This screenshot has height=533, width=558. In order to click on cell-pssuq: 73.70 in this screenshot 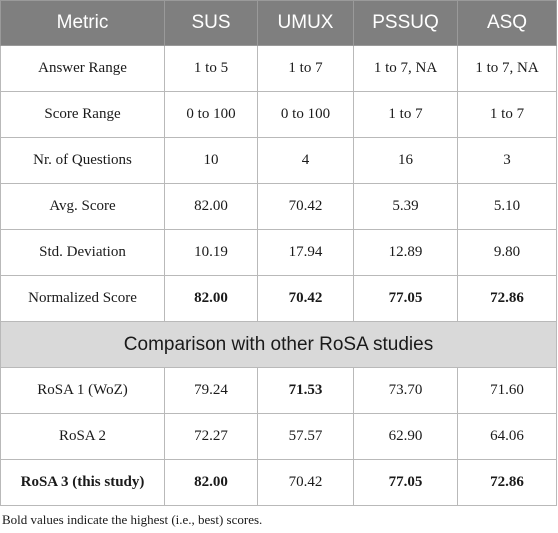, I will do `click(405, 390)`.